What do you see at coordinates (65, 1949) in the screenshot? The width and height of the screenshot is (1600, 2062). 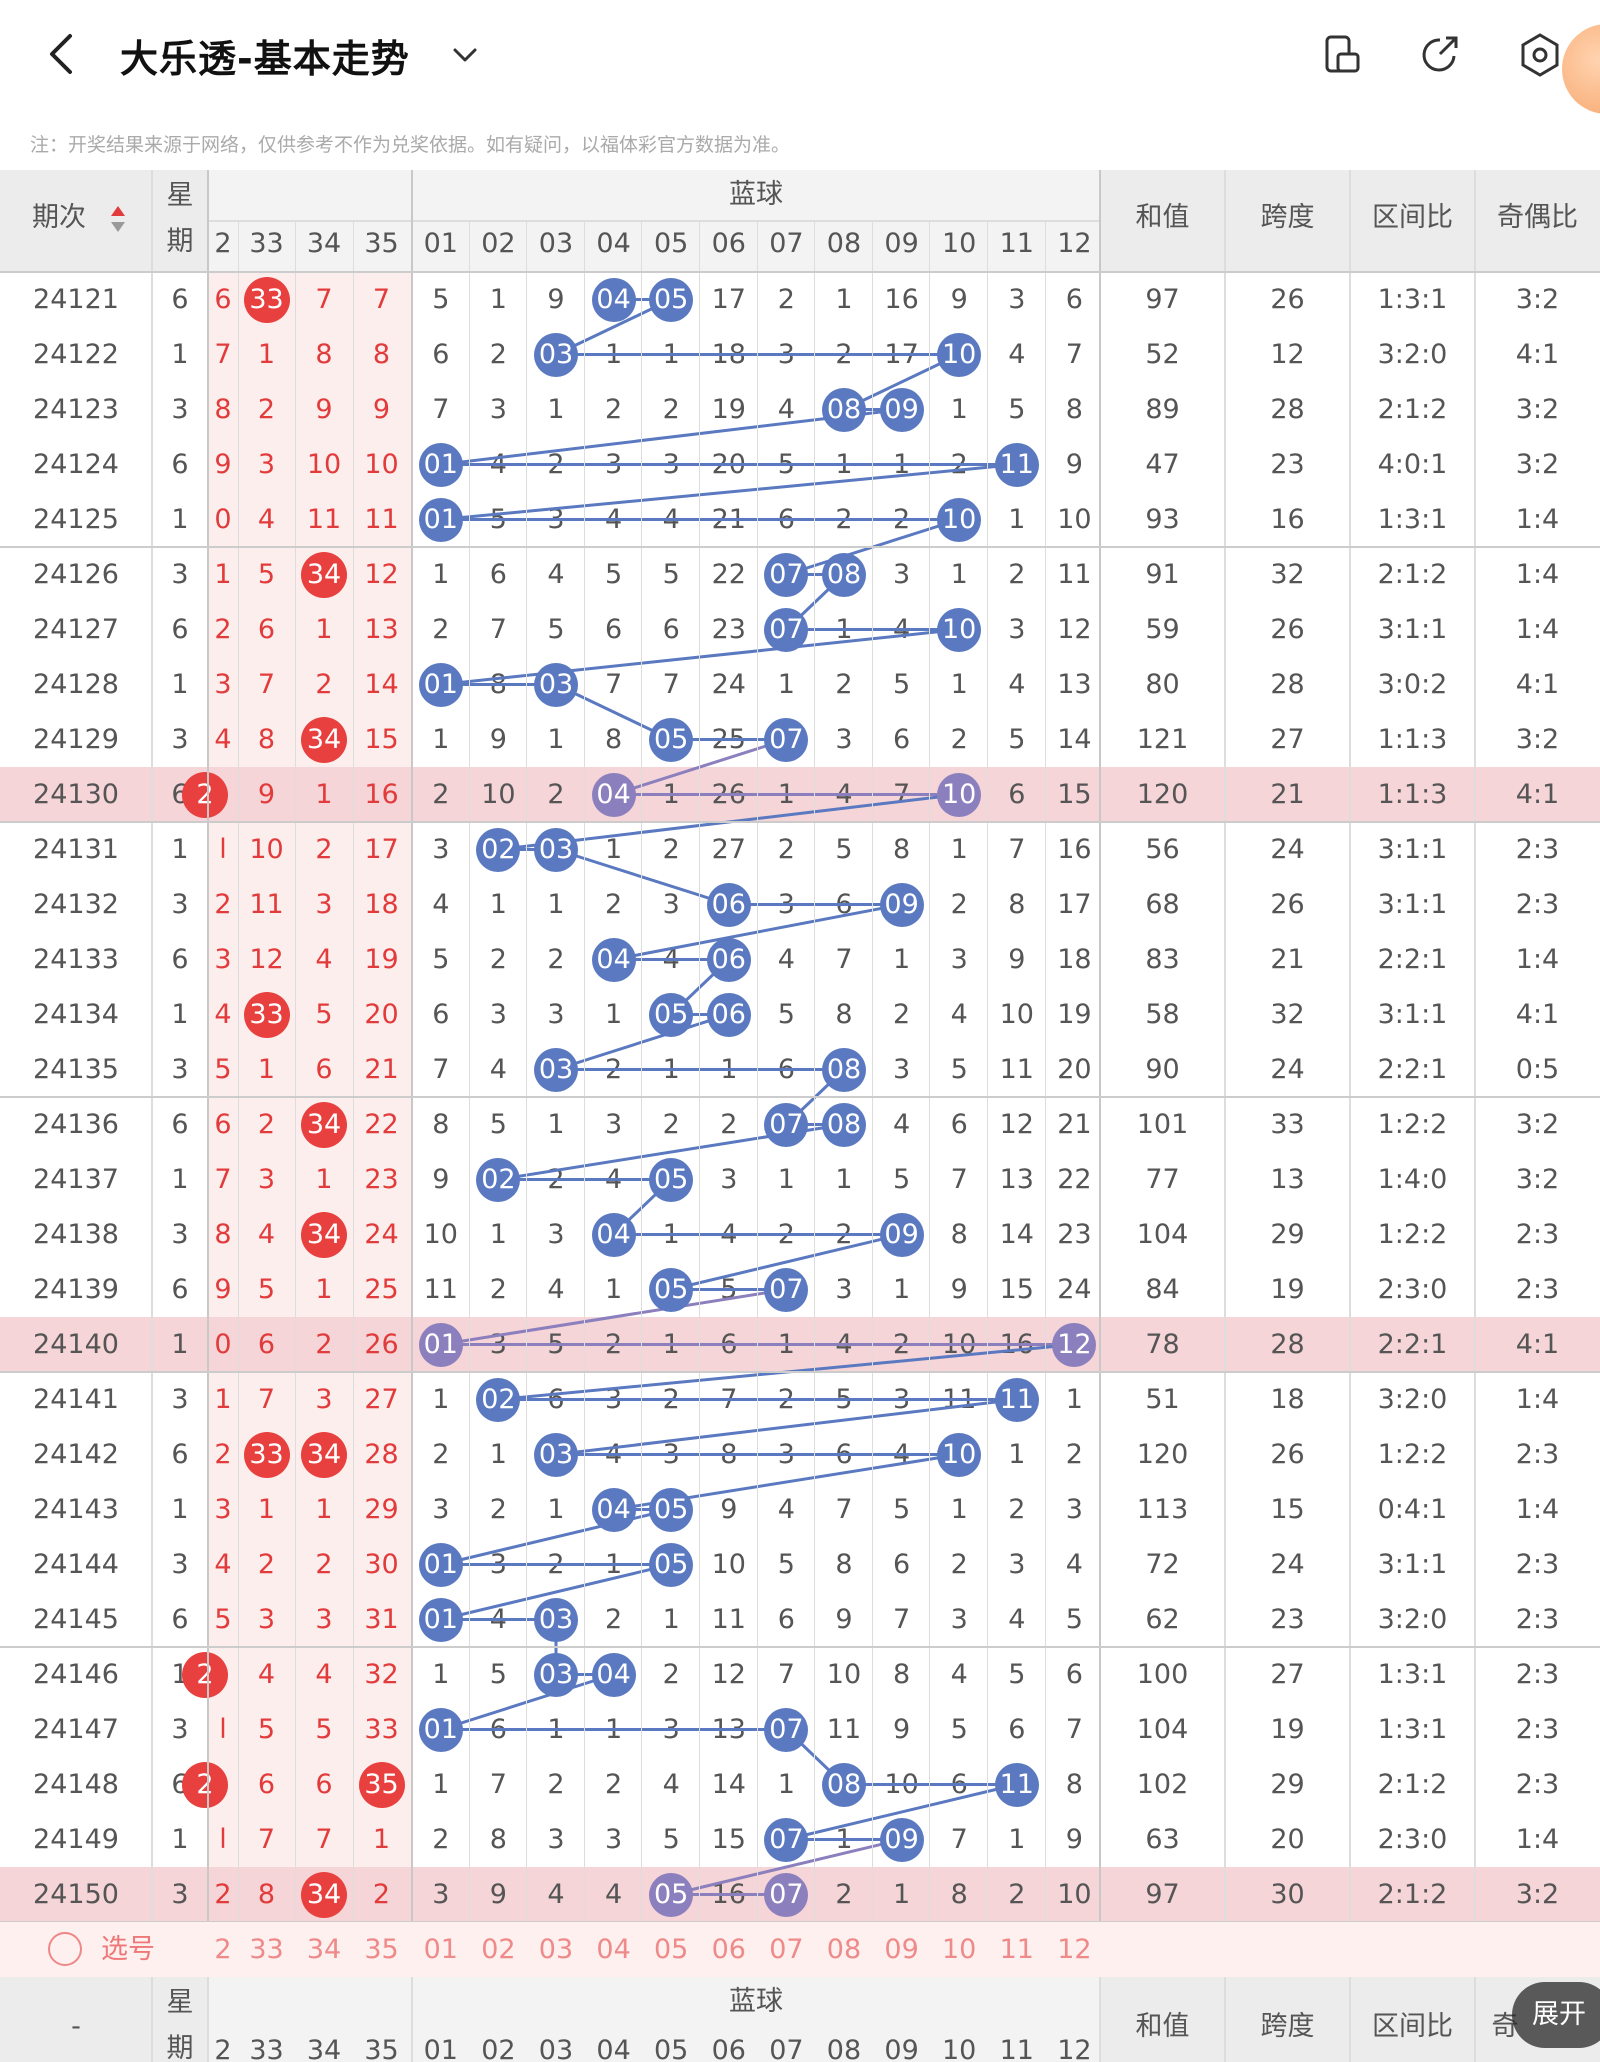 I see `select-radio-icon` at bounding box center [65, 1949].